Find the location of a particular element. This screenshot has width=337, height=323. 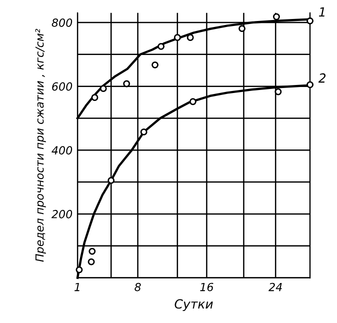

series-label: 2 is located at coordinates (322, 78).